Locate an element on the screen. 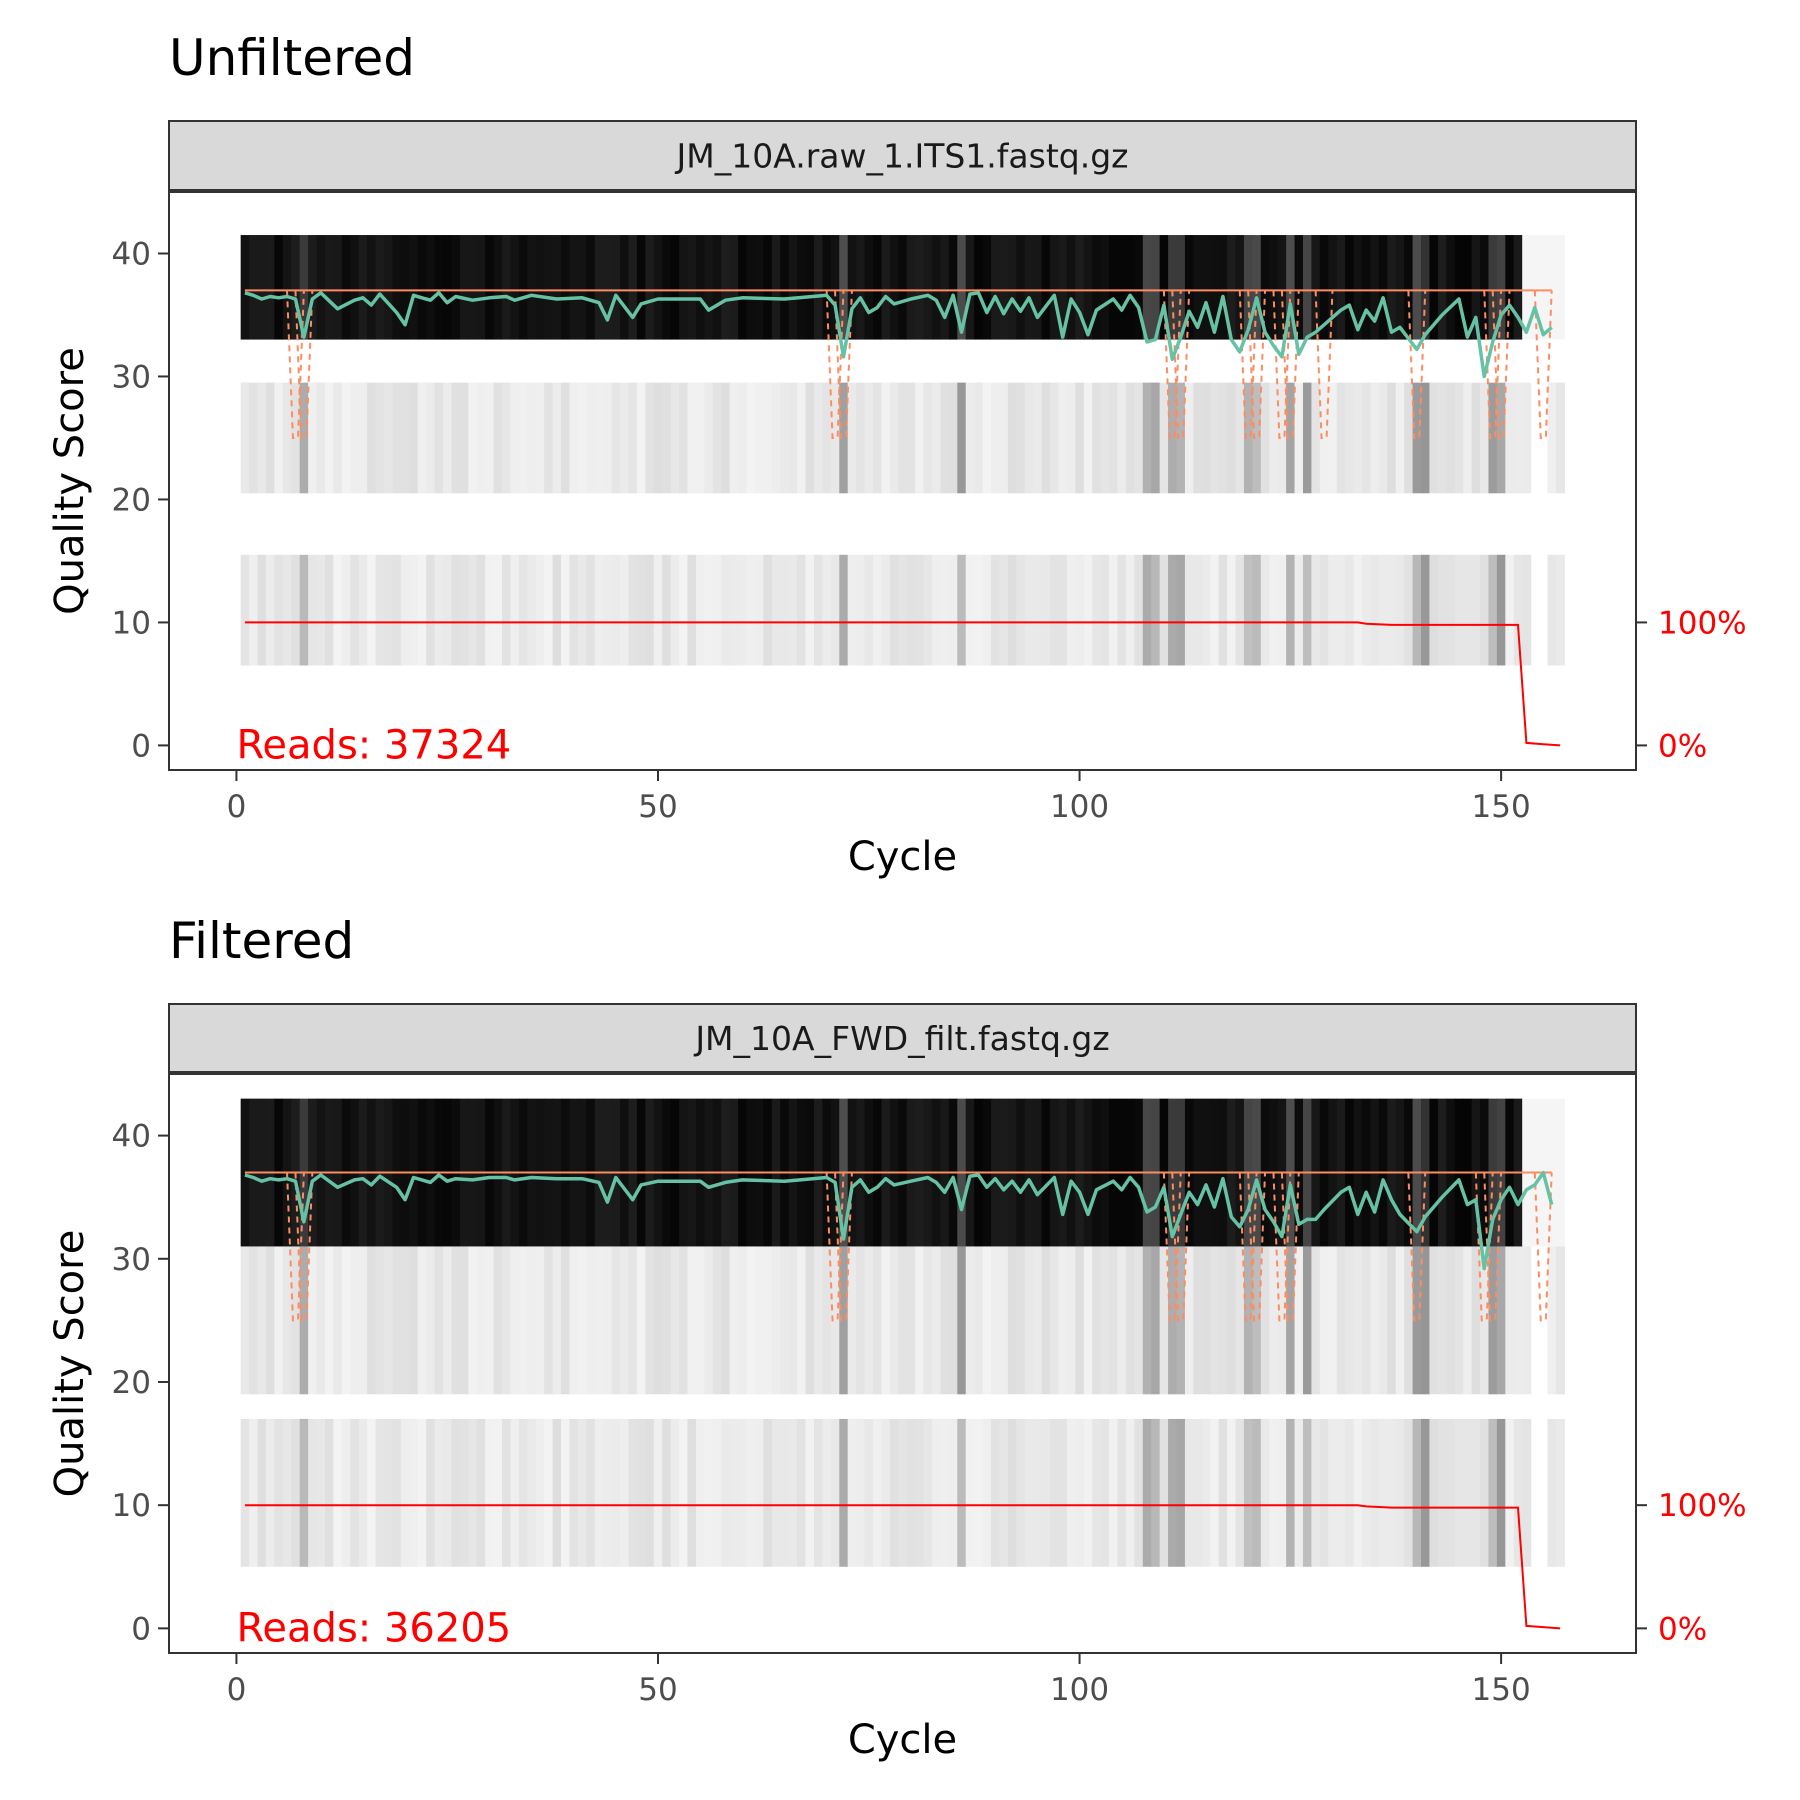 The image size is (1800, 1800). y-tick-label: 40 is located at coordinates (131, 1137).